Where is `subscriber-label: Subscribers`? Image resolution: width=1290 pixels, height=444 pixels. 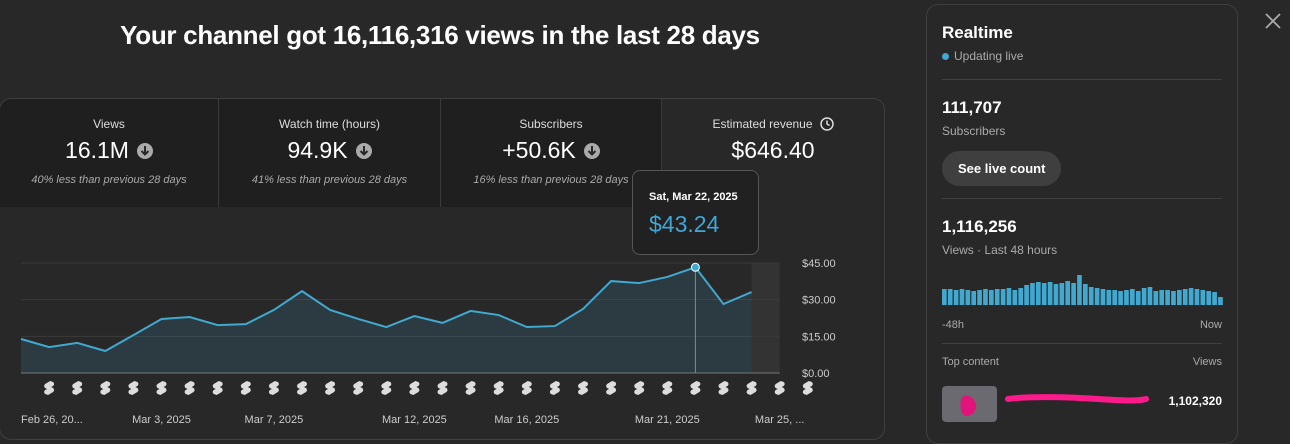
subscriber-label: Subscribers is located at coordinates (974, 131).